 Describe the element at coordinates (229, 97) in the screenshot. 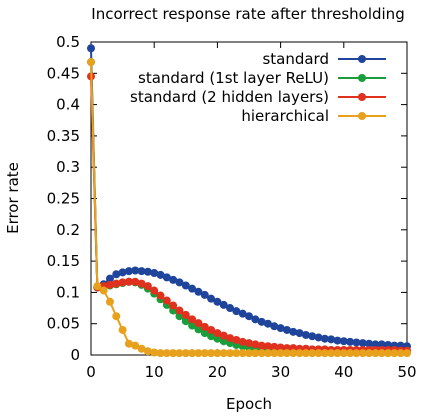

I see `legend-label: standard (2 hidden layers)` at that location.